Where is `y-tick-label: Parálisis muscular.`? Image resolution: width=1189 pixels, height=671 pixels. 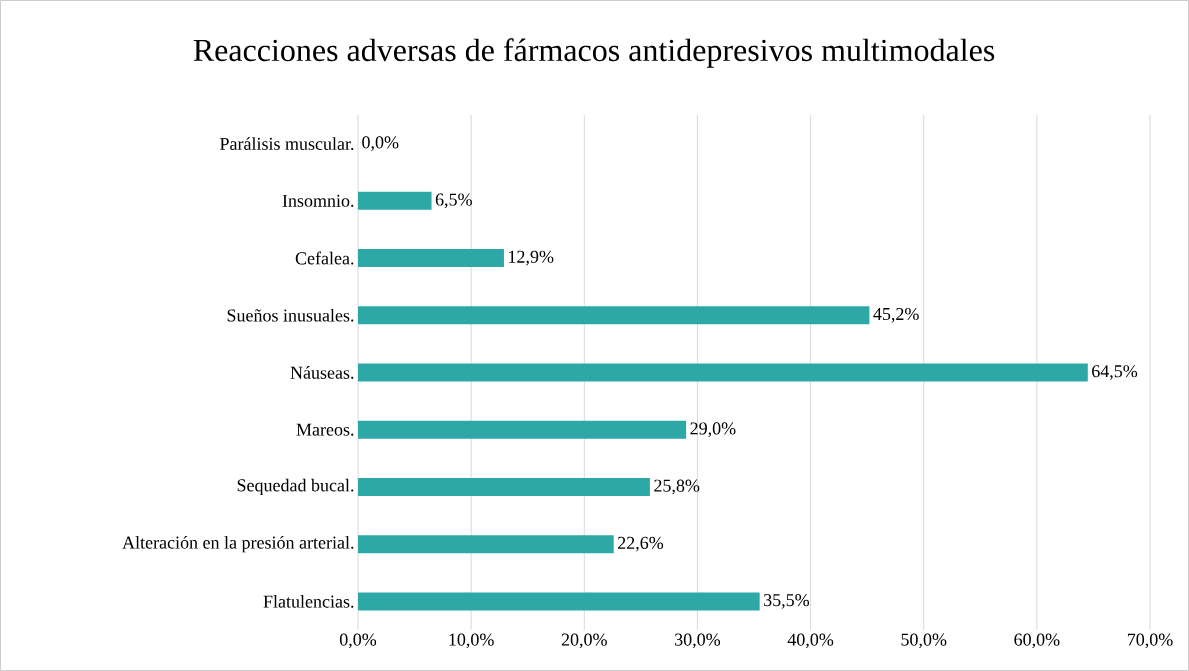 y-tick-label: Parálisis muscular. is located at coordinates (287, 143).